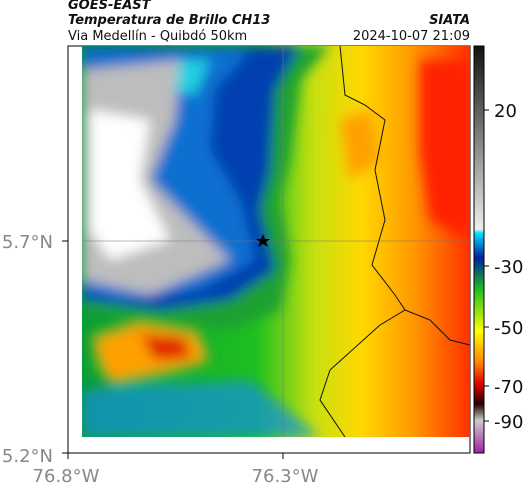  I want to click on title: GOES-EAST, so click(110, 6).